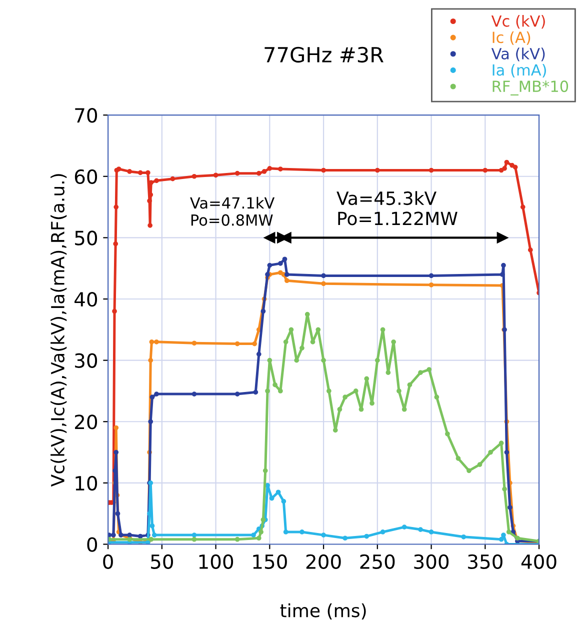  What do you see at coordinates (86, 299) in the screenshot?
I see `y-tick-label: 40` at bounding box center [86, 299].